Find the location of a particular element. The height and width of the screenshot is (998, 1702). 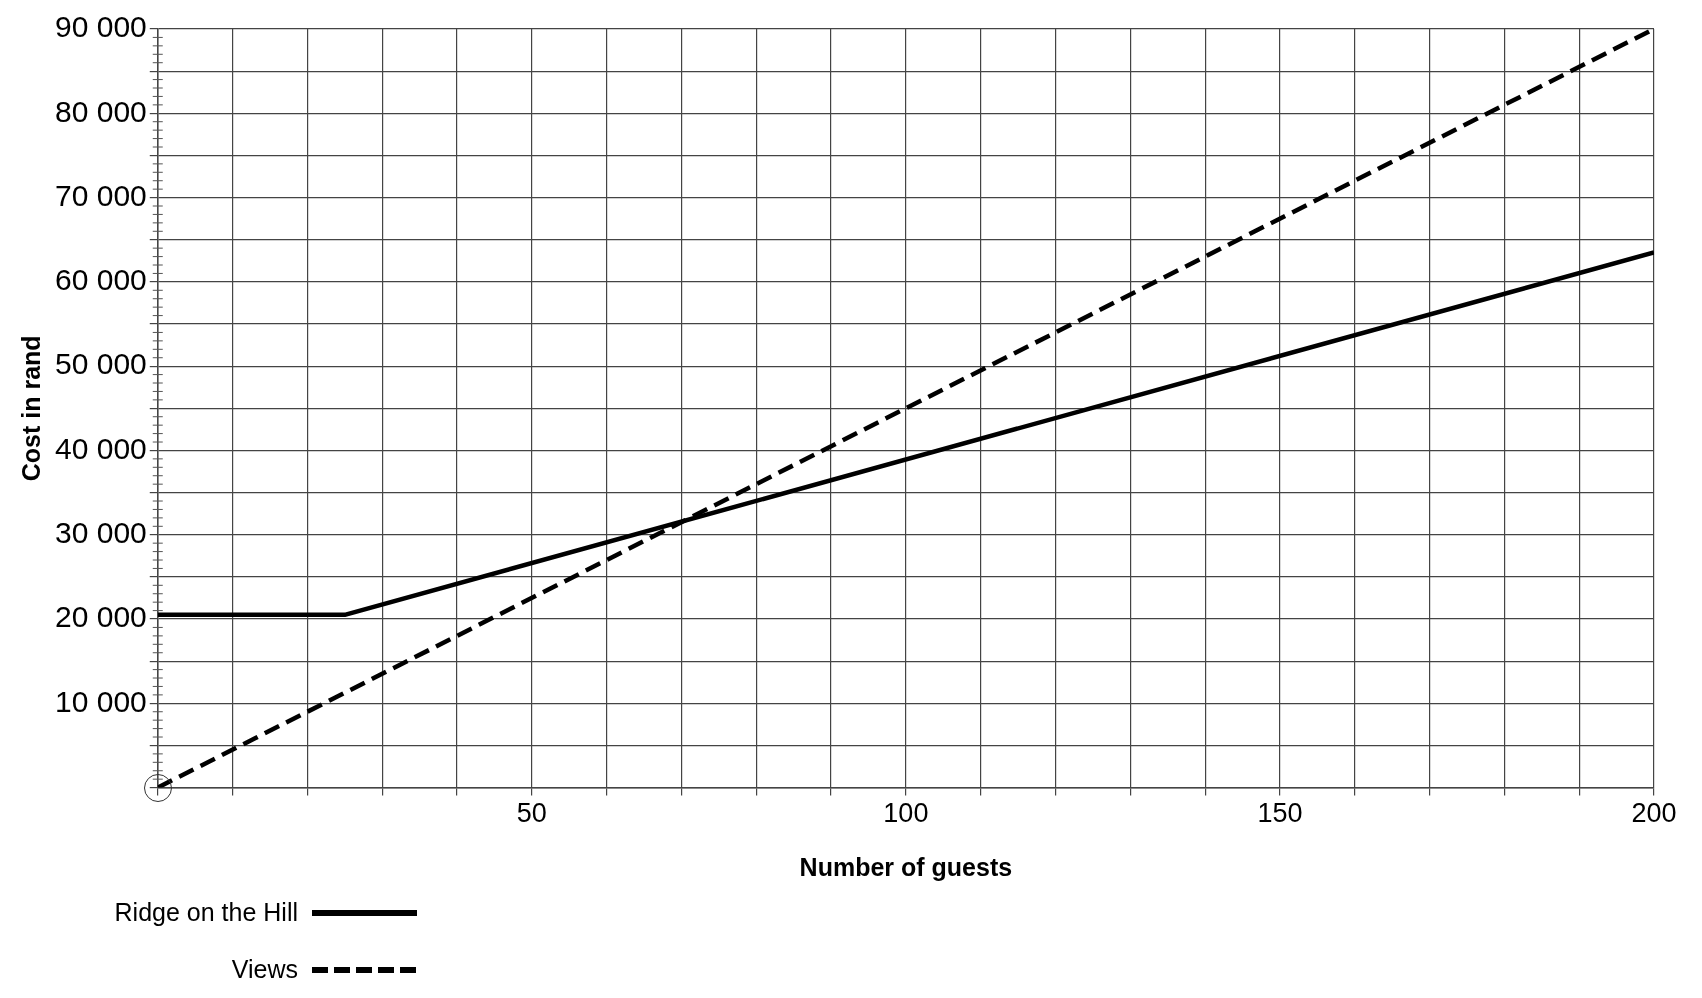

y-tick-label: 30 000 is located at coordinates (100, 532).